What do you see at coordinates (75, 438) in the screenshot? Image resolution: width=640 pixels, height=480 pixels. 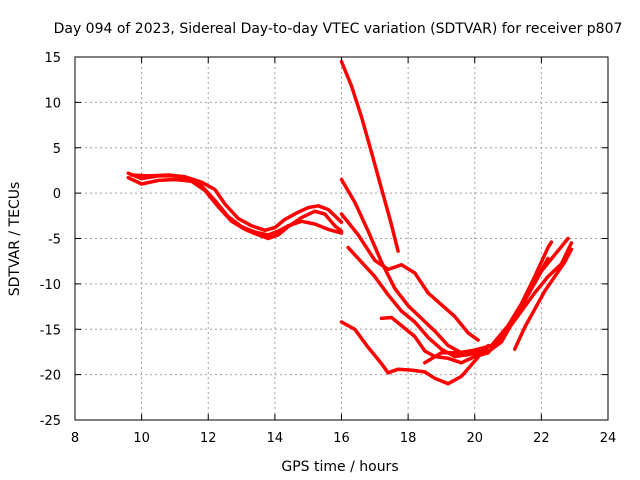 I see `x-tick-label: 8` at bounding box center [75, 438].